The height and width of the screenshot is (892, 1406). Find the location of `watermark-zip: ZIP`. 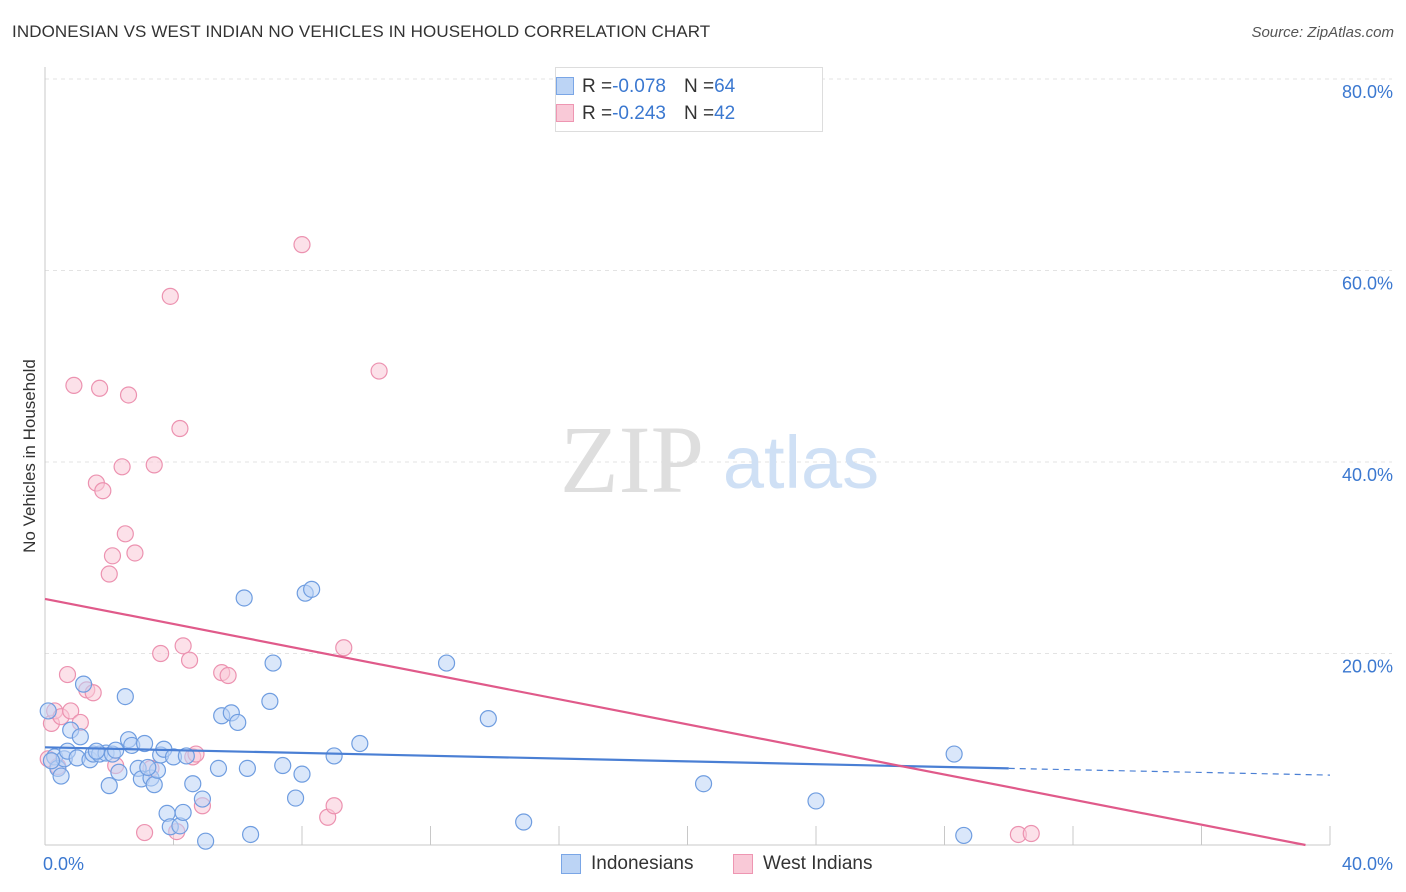

watermark-zip: ZIP is located at coordinates (632, 459).